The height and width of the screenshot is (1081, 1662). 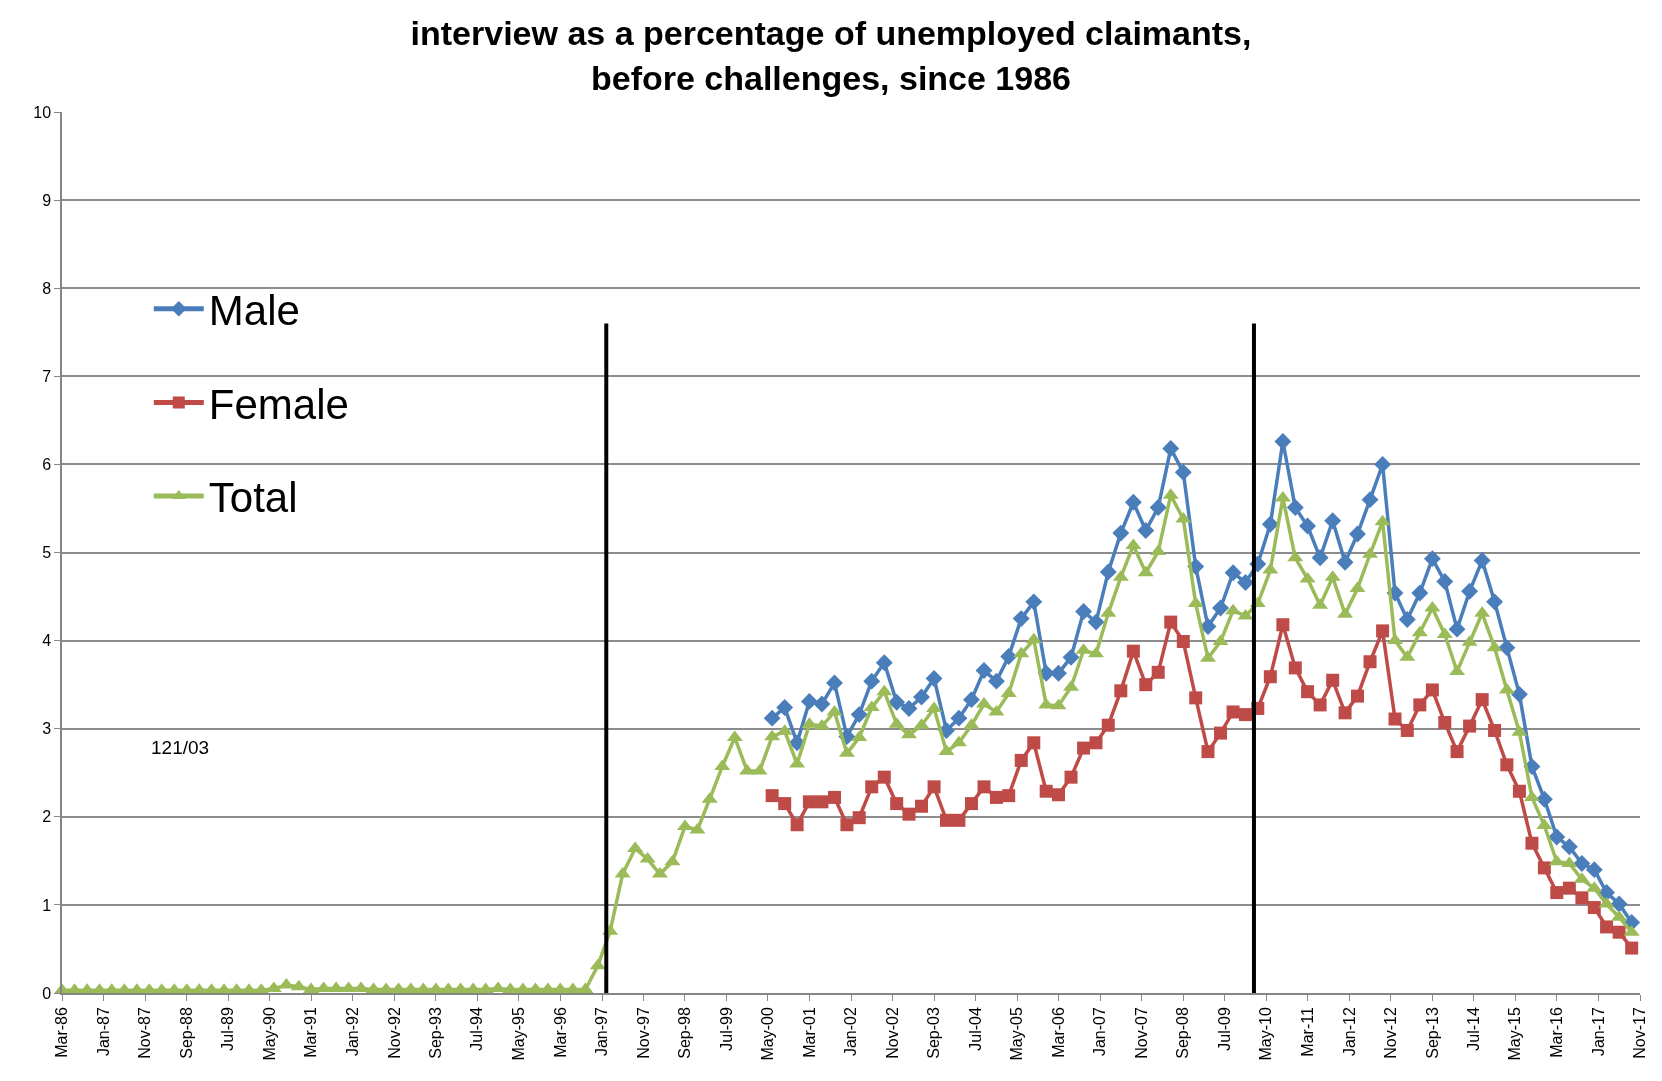 What do you see at coordinates (1598, 1032) in the screenshot?
I see `x-tick-label: Jan-17` at bounding box center [1598, 1032].